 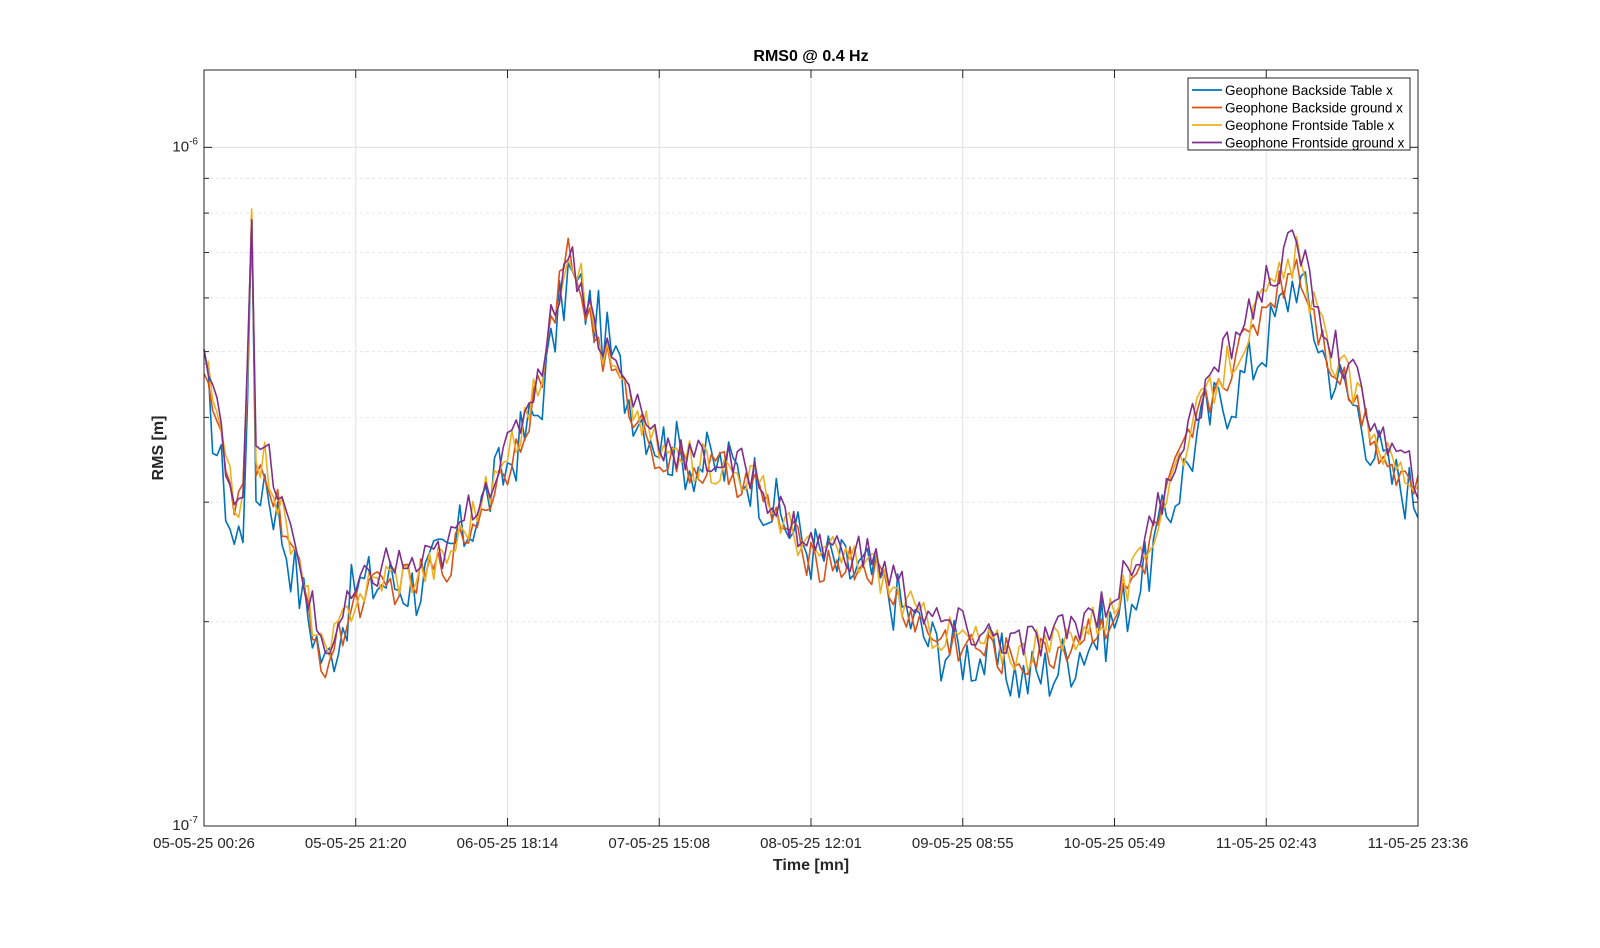 I want to click on x-tick-label: 08-05-25 12:01, so click(x=811, y=843).